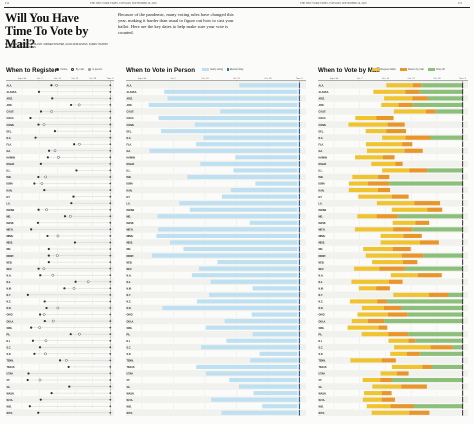  What do you see at coordinates (9, 354) in the screenshot?
I see `state-label: S.D.` at bounding box center [9, 354].